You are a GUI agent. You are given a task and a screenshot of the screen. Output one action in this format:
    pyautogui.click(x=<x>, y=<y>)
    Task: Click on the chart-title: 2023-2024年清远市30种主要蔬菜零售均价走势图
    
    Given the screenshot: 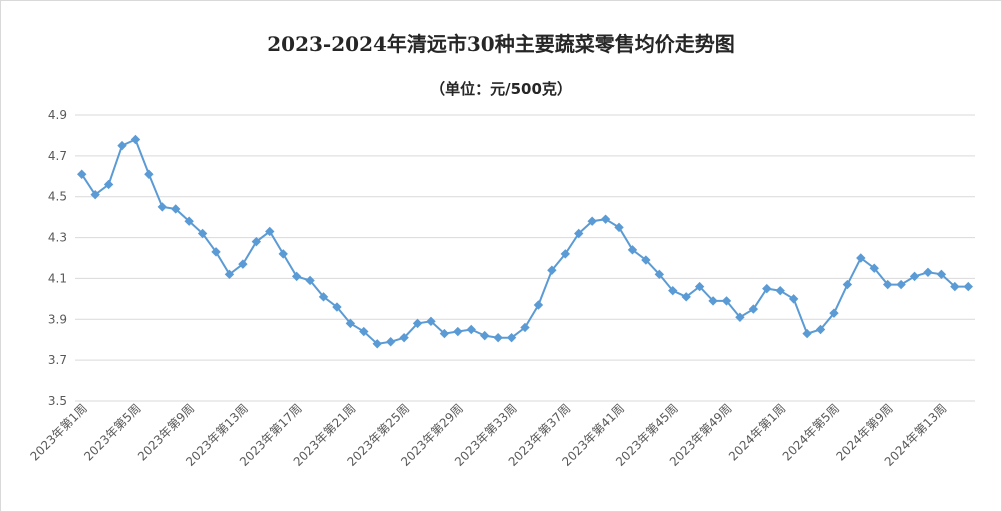 What is the action you would take?
    pyautogui.click(x=501, y=44)
    